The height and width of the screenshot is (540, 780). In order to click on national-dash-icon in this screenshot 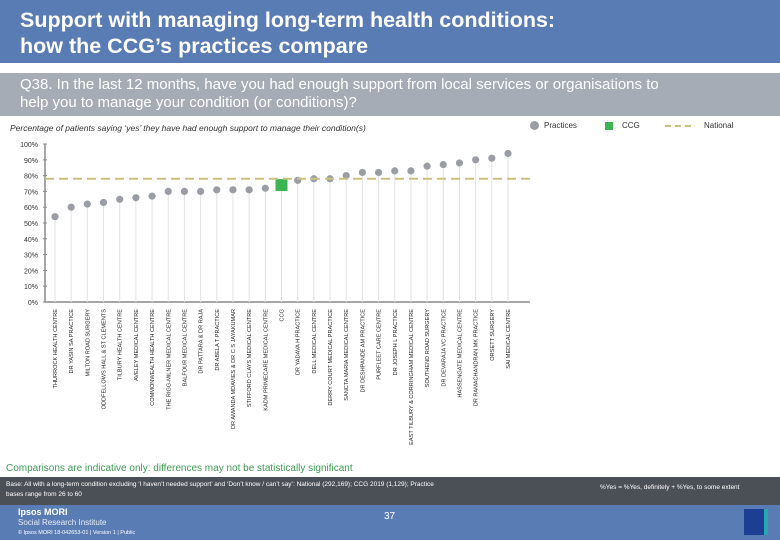, I will do `click(678, 125)`.